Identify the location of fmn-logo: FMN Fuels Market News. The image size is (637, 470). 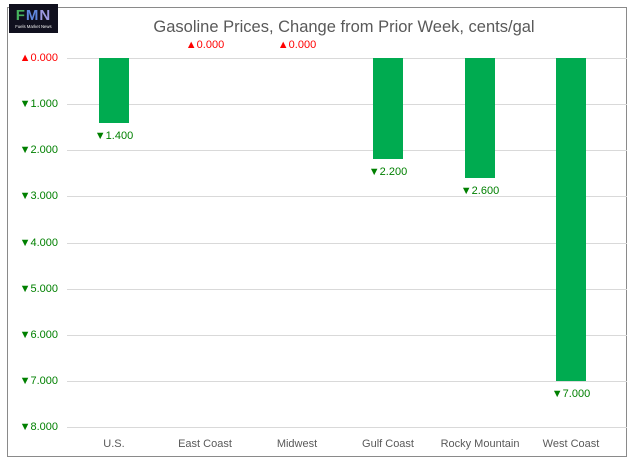
(33, 18).